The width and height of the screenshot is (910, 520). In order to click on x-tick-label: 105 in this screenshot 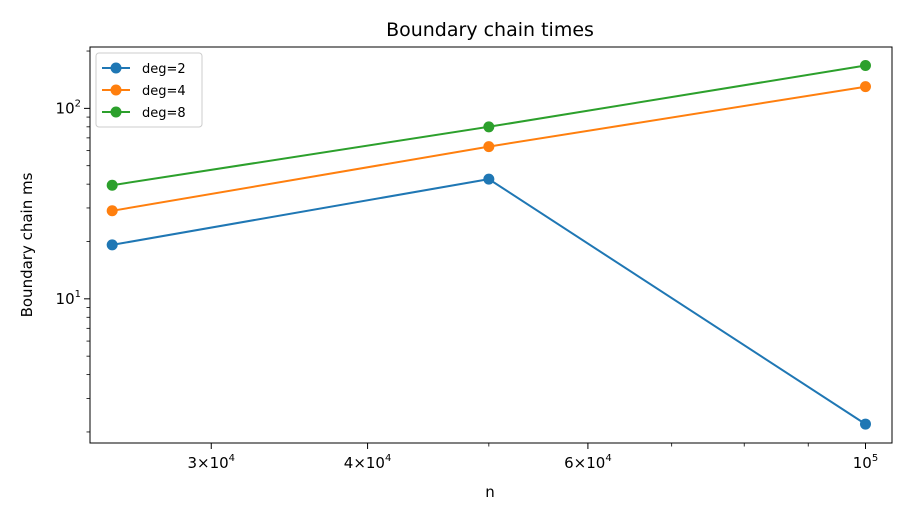, I will do `click(865, 462)`.